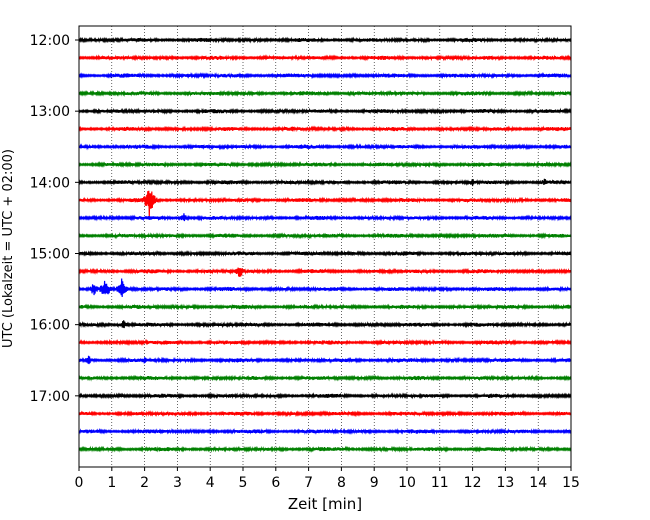 The image size is (650, 520). I want to click on y-axis-ticks: 12:00 13:00 14:00 15:00 16:00 17:00, so click(54, 219).